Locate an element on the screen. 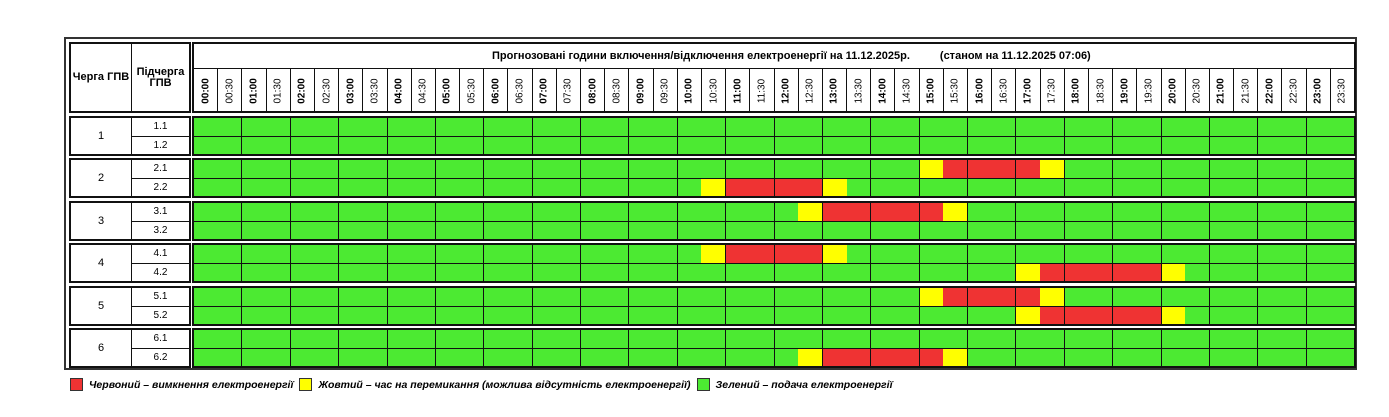 The width and height of the screenshot is (1389, 417). time-label: 15:30 is located at coordinates (955, 90).